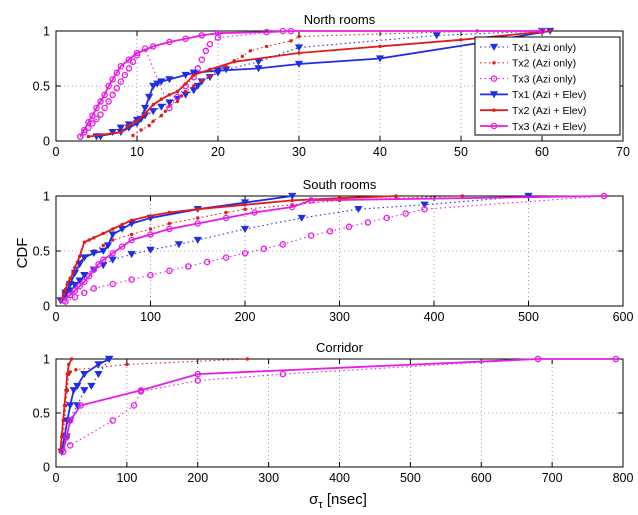  I want to click on legend-label: Tx3 (Azi + Elev), so click(549, 127).